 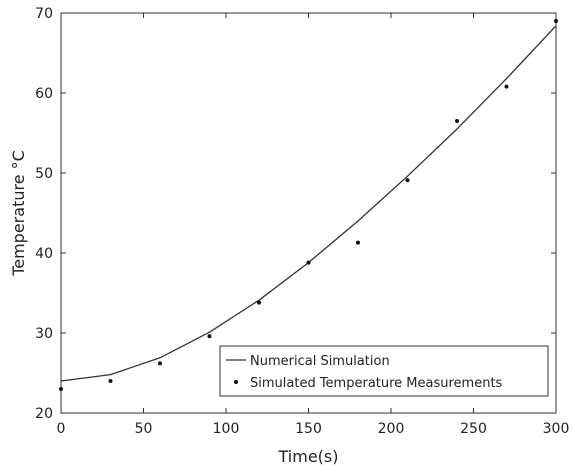 I want to click on x-tick-label: 200, so click(x=391, y=429).